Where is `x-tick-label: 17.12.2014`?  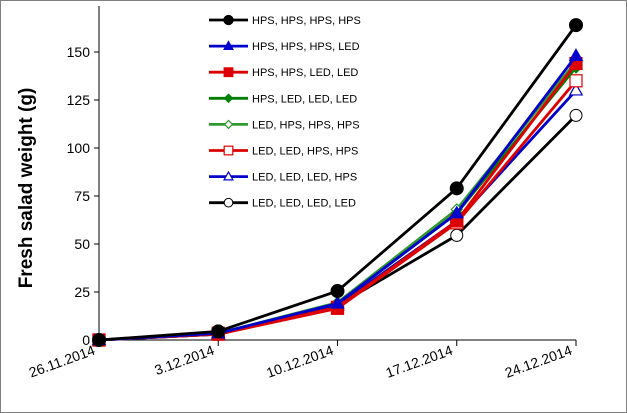
x-tick-label: 17.12.2014 is located at coordinates (419, 361).